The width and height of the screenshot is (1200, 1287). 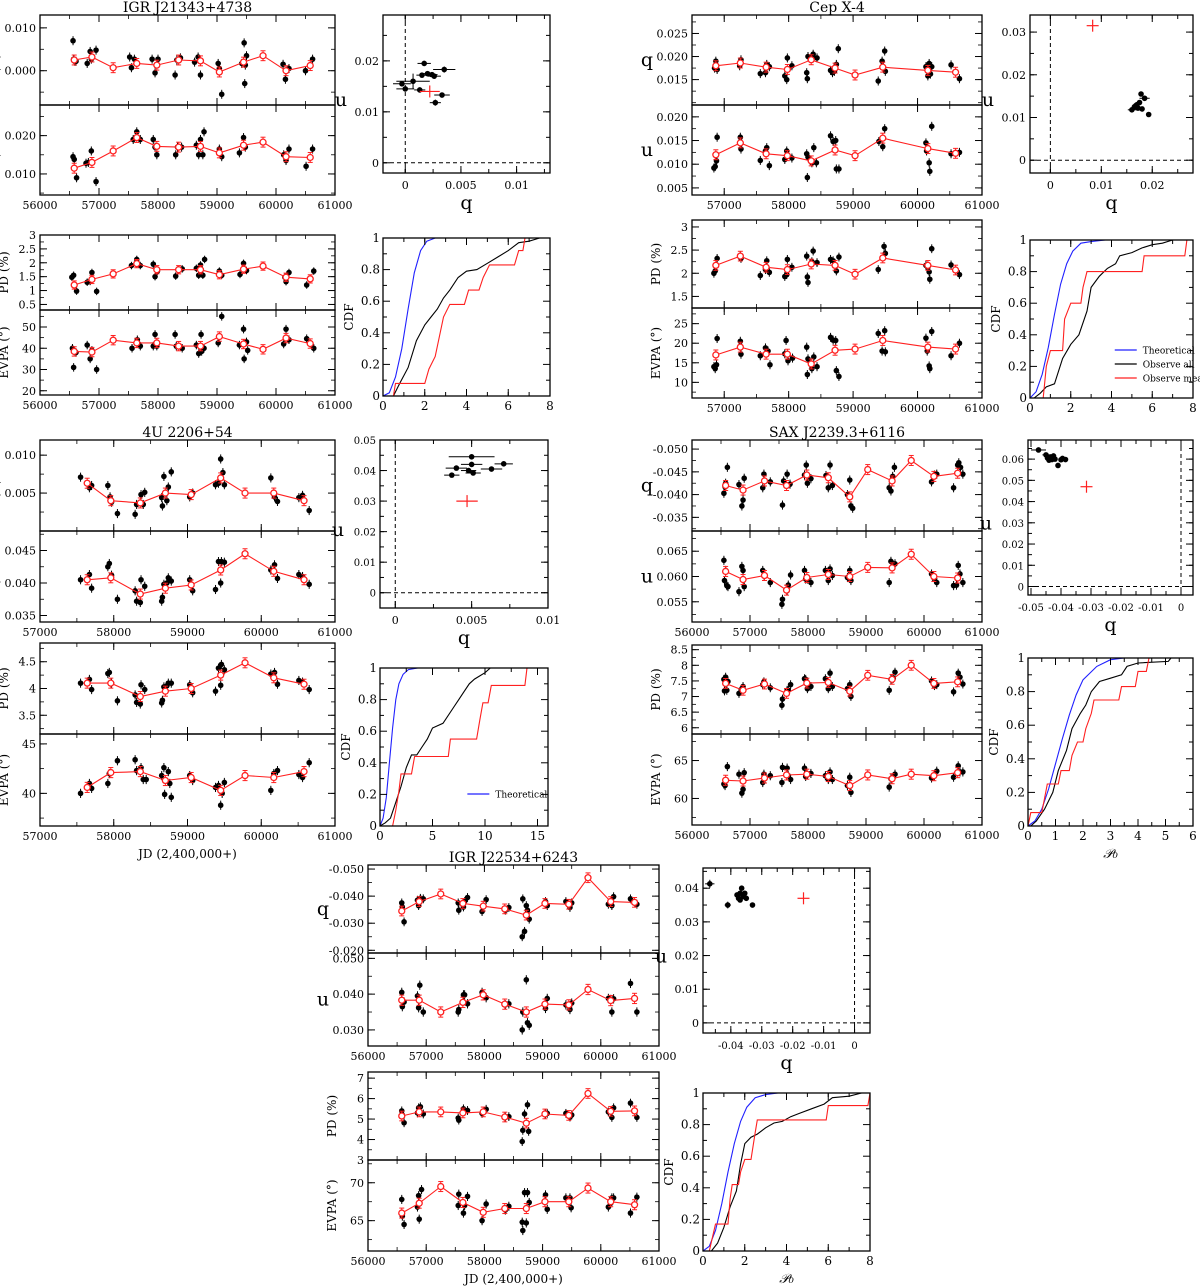 I want to click on x-tick-label: 57000, so click(x=40, y=632).